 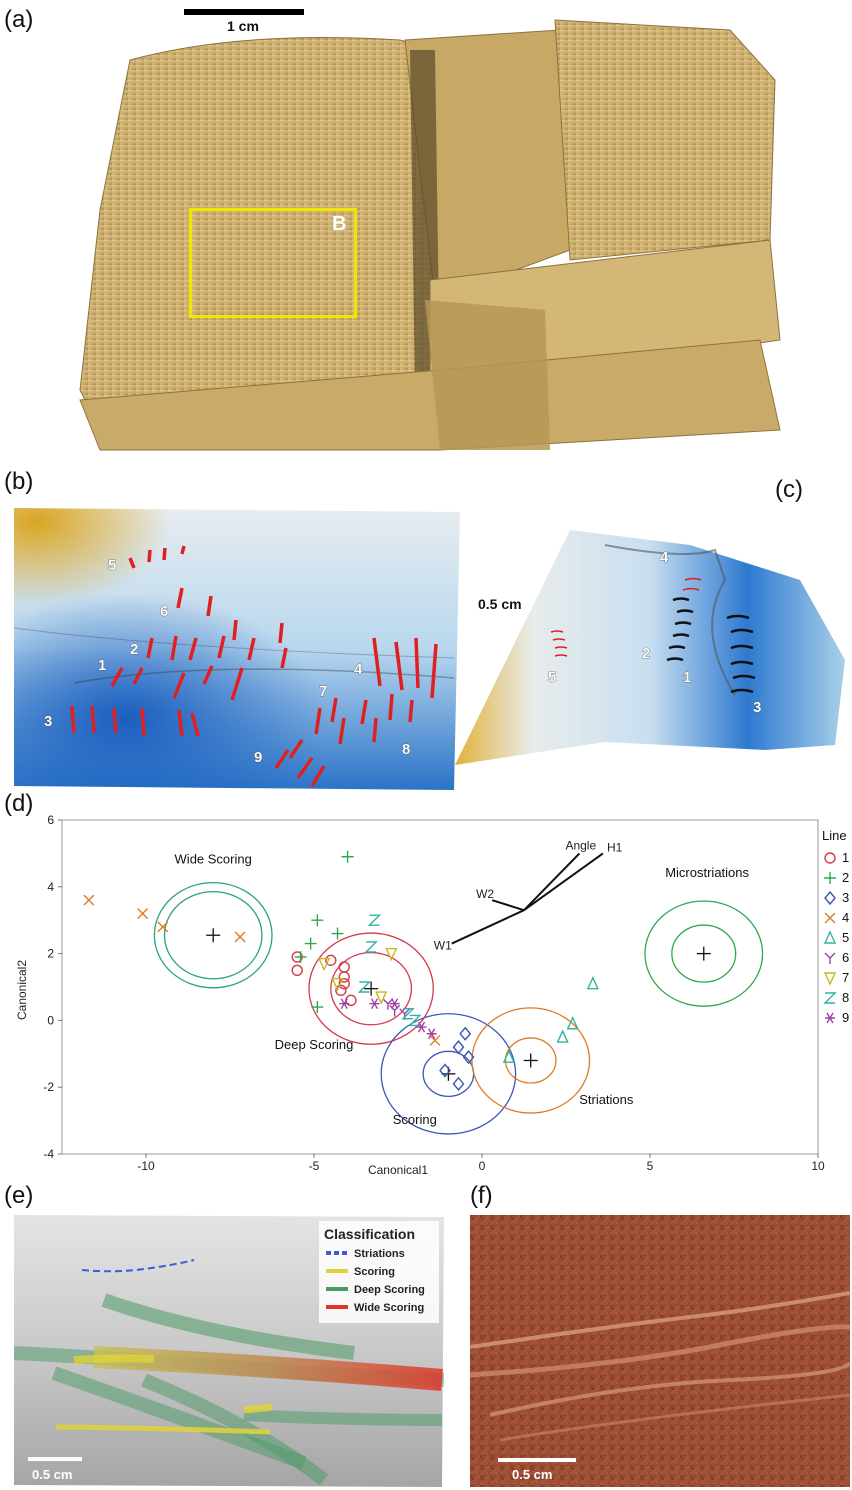 What do you see at coordinates (650, 647) in the screenshot?
I see `panel-c-3d-surface: 4 2 1 5 3` at bounding box center [650, 647].